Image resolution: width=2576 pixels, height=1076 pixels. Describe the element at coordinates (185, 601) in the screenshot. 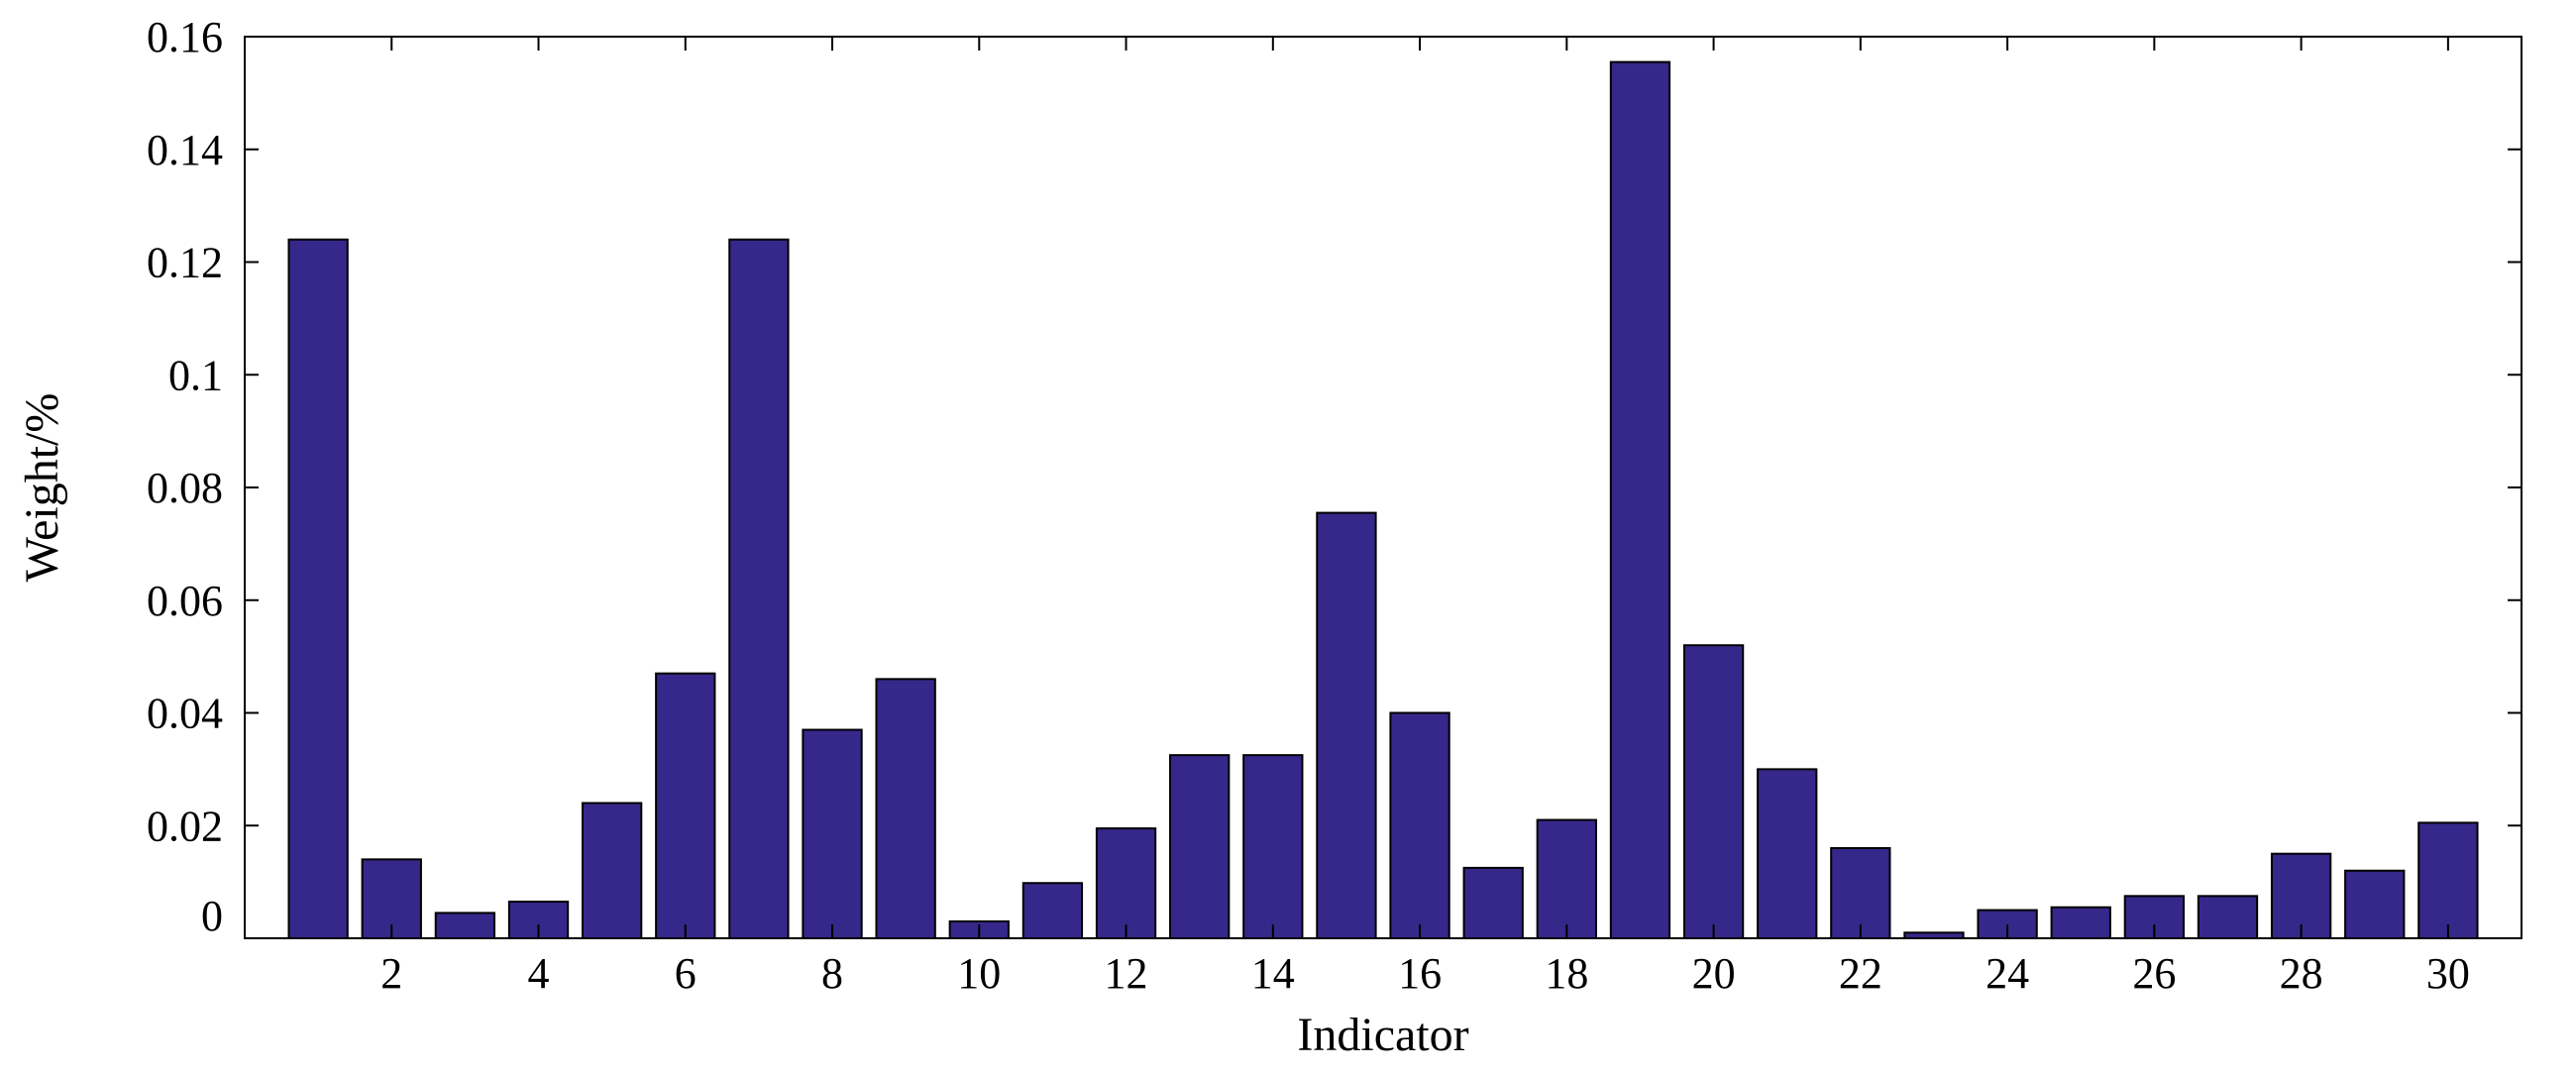

I see `y-tick-label-3: 0.06` at that location.